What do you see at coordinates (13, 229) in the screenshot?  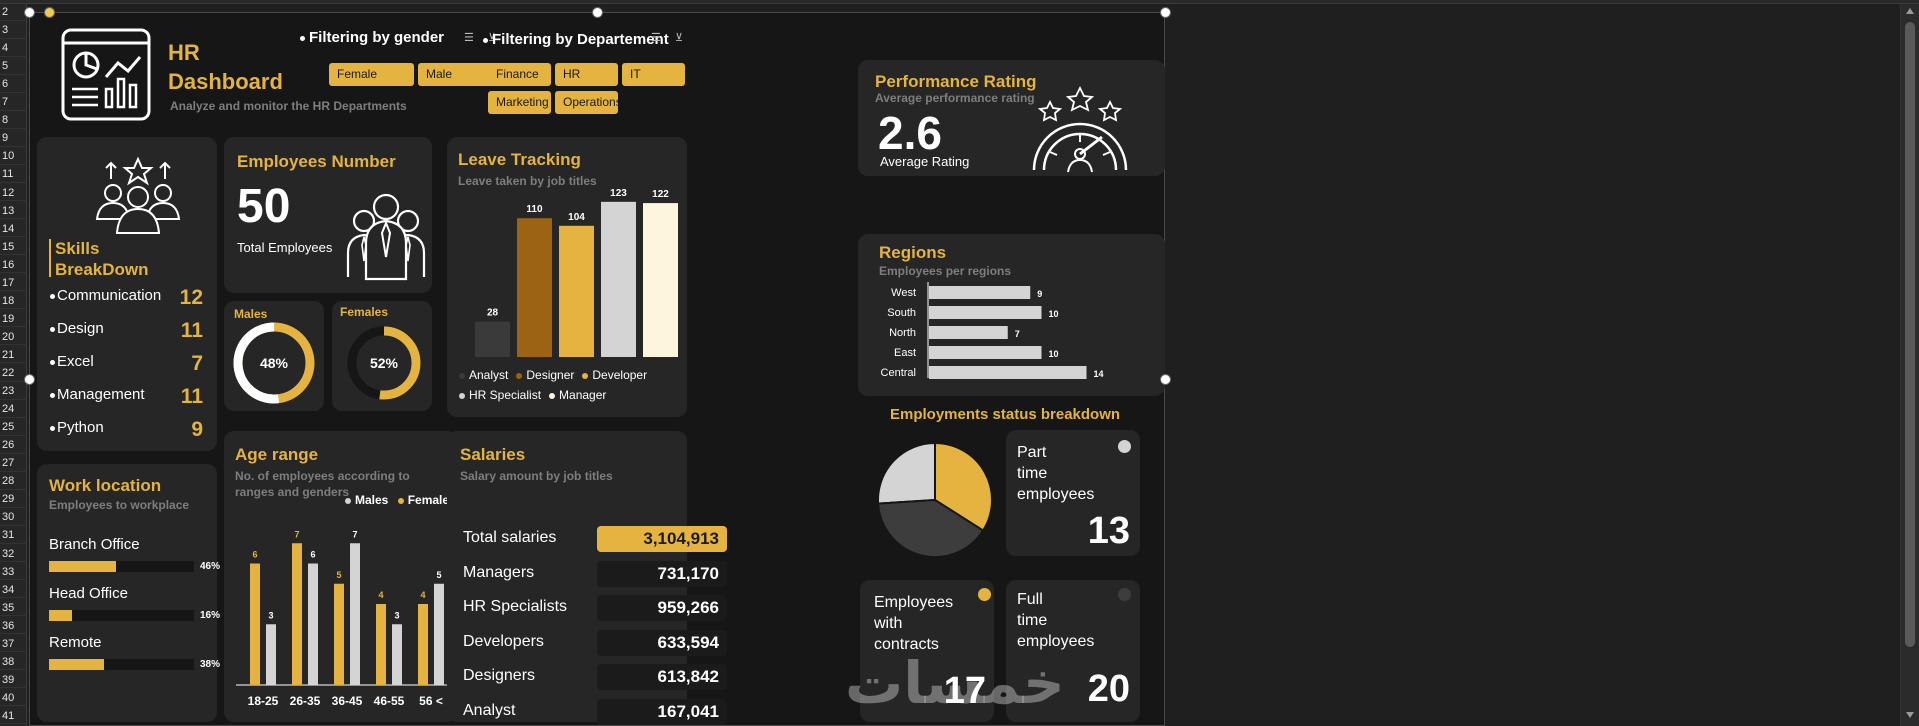 I see `row-header: 14` at bounding box center [13, 229].